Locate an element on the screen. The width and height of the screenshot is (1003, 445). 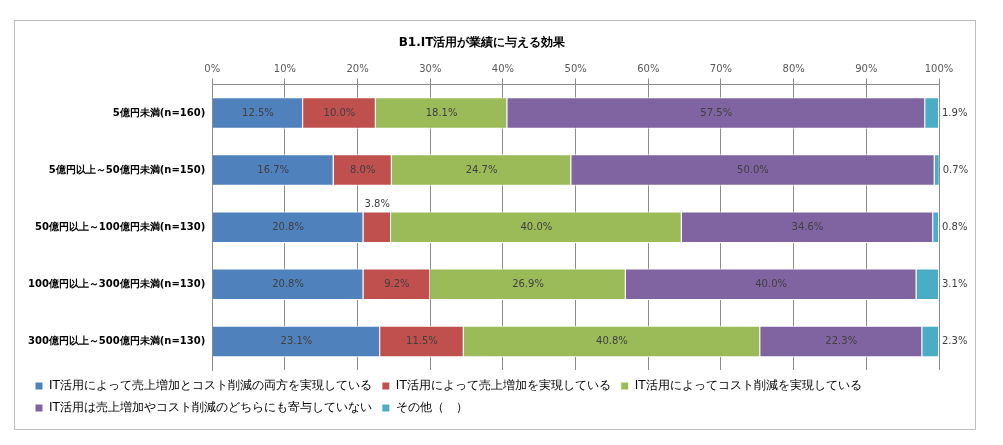
x-tick-label: 0% is located at coordinates (212, 68).